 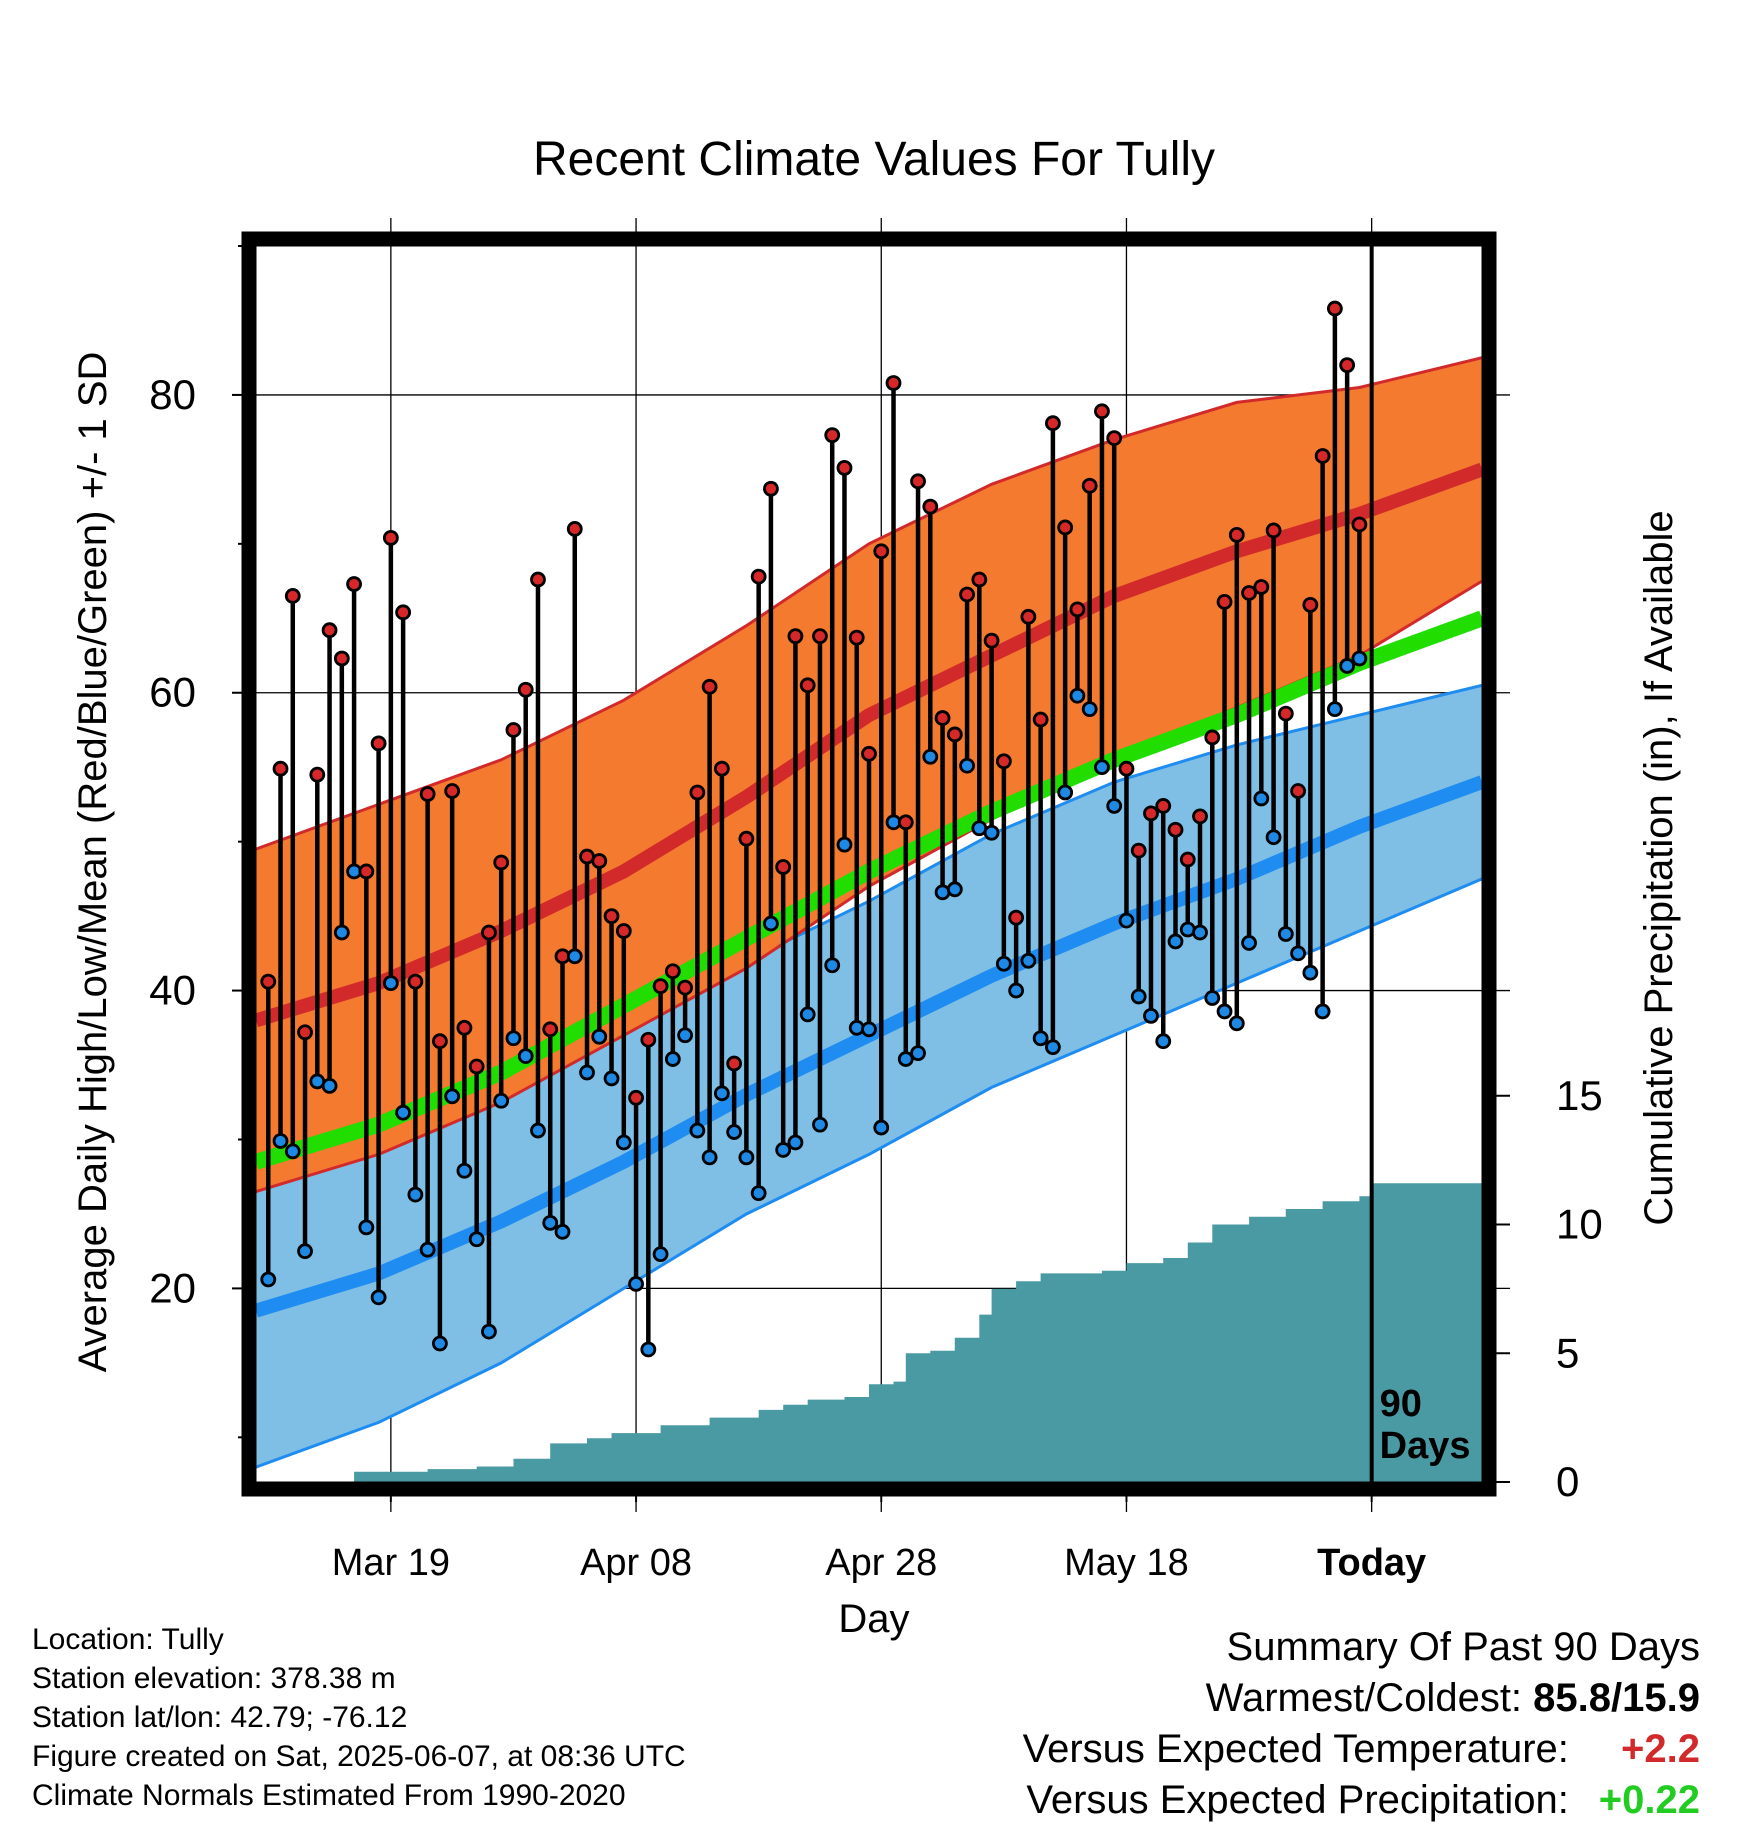 I want to click on today-days-label: 90, so click(x=1401, y=1404).